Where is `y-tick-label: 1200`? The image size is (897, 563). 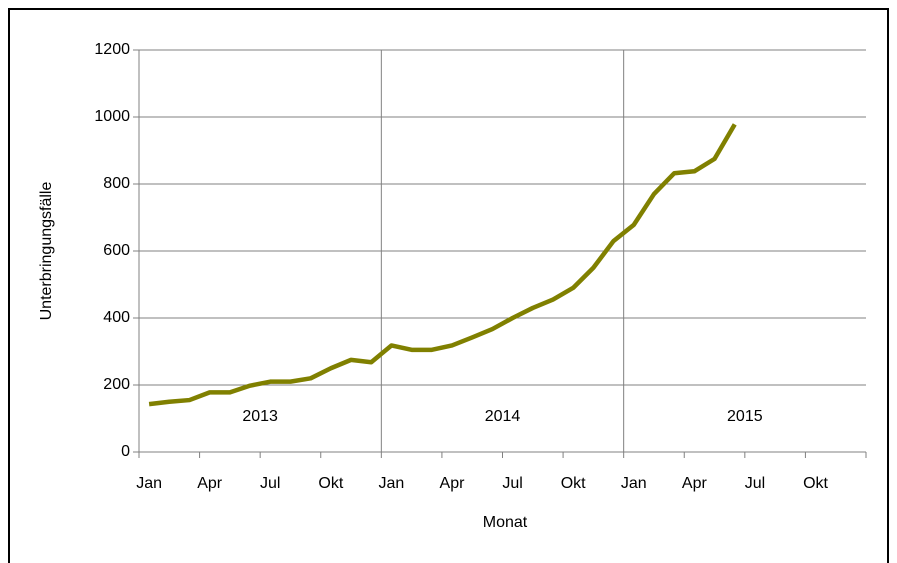 y-tick-label: 1200 is located at coordinates (112, 49).